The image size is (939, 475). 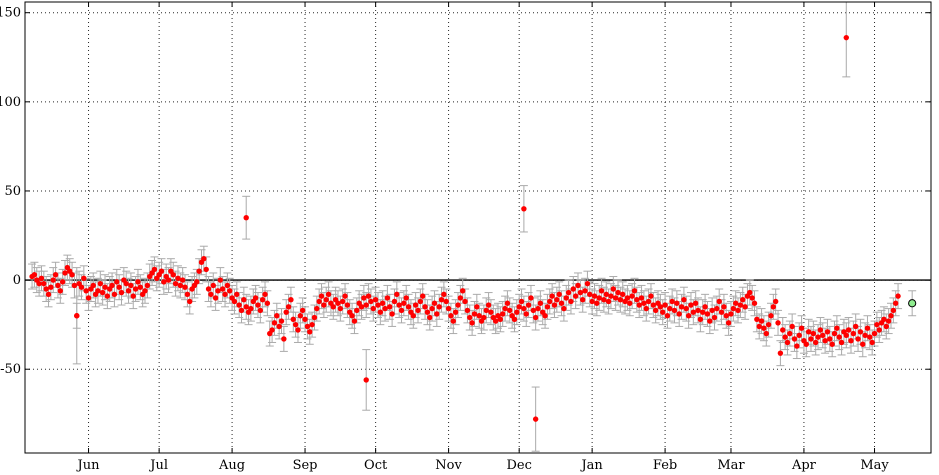 I want to click on x-tick-label: Mar, so click(x=731, y=465).